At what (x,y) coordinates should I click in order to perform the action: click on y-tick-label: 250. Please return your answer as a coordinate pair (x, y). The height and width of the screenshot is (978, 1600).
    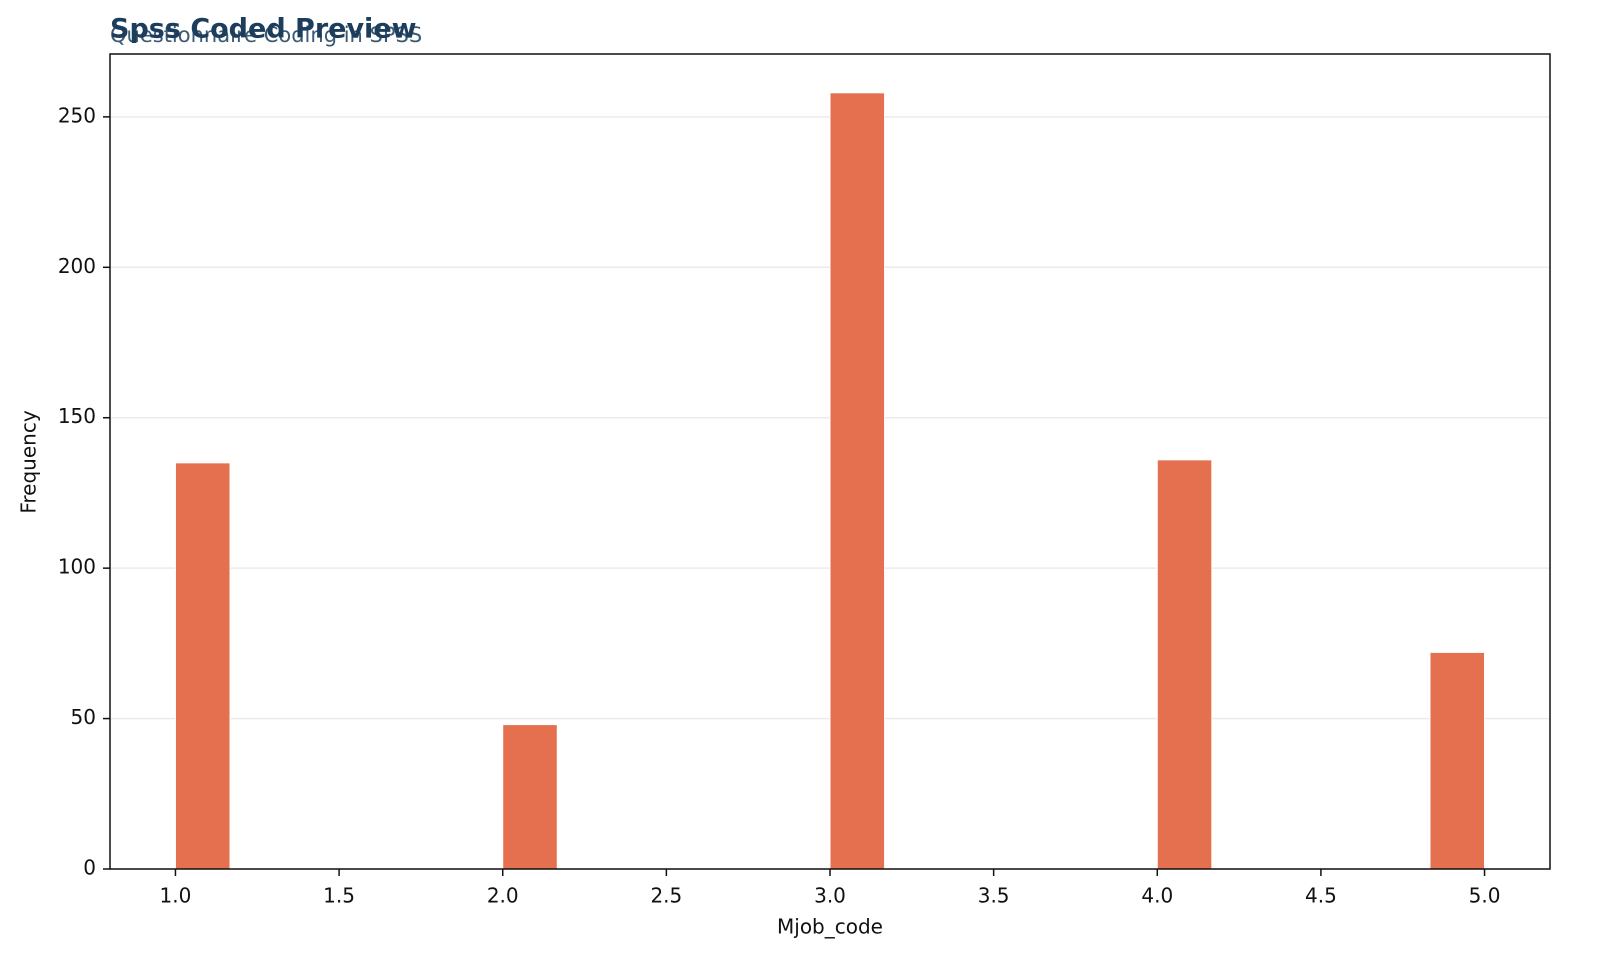
    Looking at the image, I should click on (77, 115).